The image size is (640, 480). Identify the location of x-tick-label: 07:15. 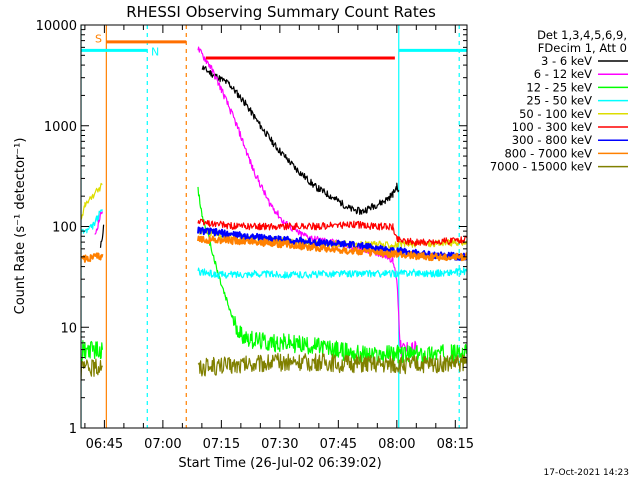
(221, 444).